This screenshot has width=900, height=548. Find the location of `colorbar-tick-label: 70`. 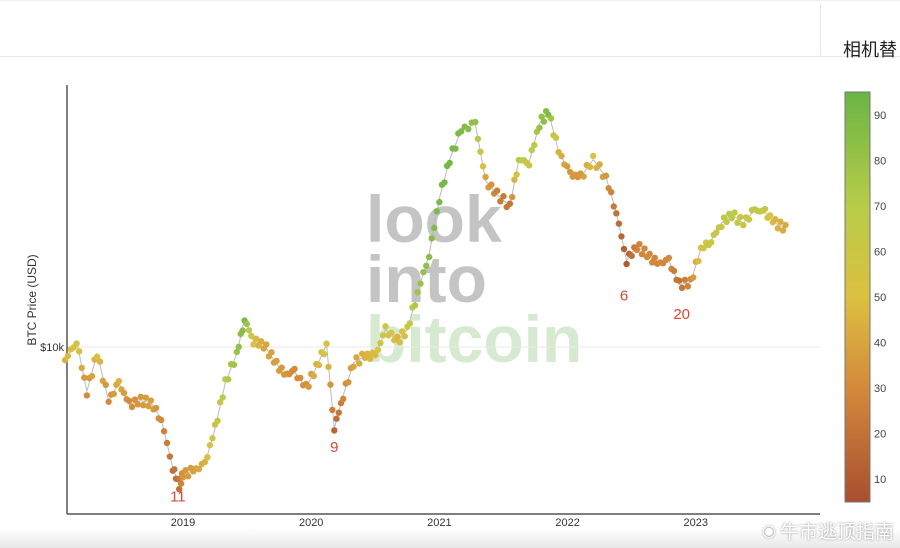

colorbar-tick-label: 70 is located at coordinates (880, 207).